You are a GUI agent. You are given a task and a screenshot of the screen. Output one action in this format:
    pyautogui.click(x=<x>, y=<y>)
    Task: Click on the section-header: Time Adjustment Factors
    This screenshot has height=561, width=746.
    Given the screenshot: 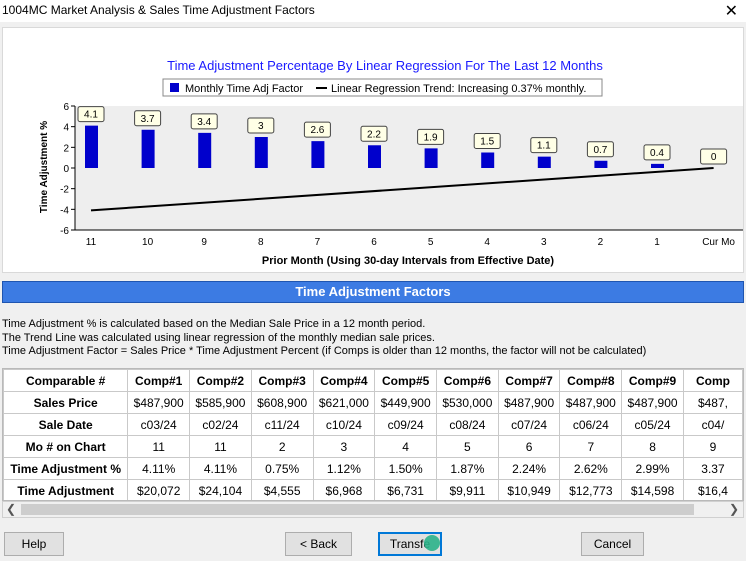 What is the action you would take?
    pyautogui.click(x=373, y=292)
    